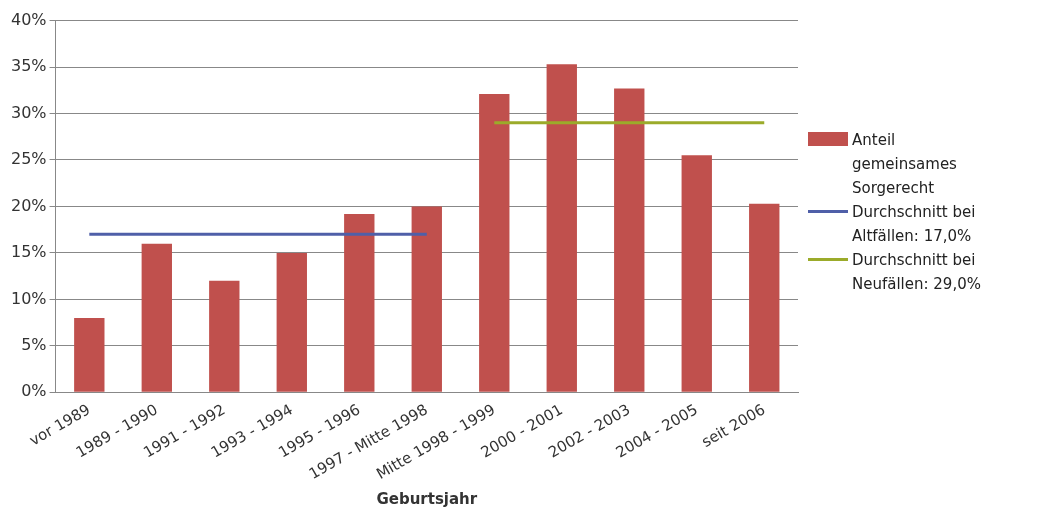 This screenshot has width=1047, height=526. What do you see at coordinates (34, 345) in the screenshot?
I see `y-tick-label: 5%` at bounding box center [34, 345].